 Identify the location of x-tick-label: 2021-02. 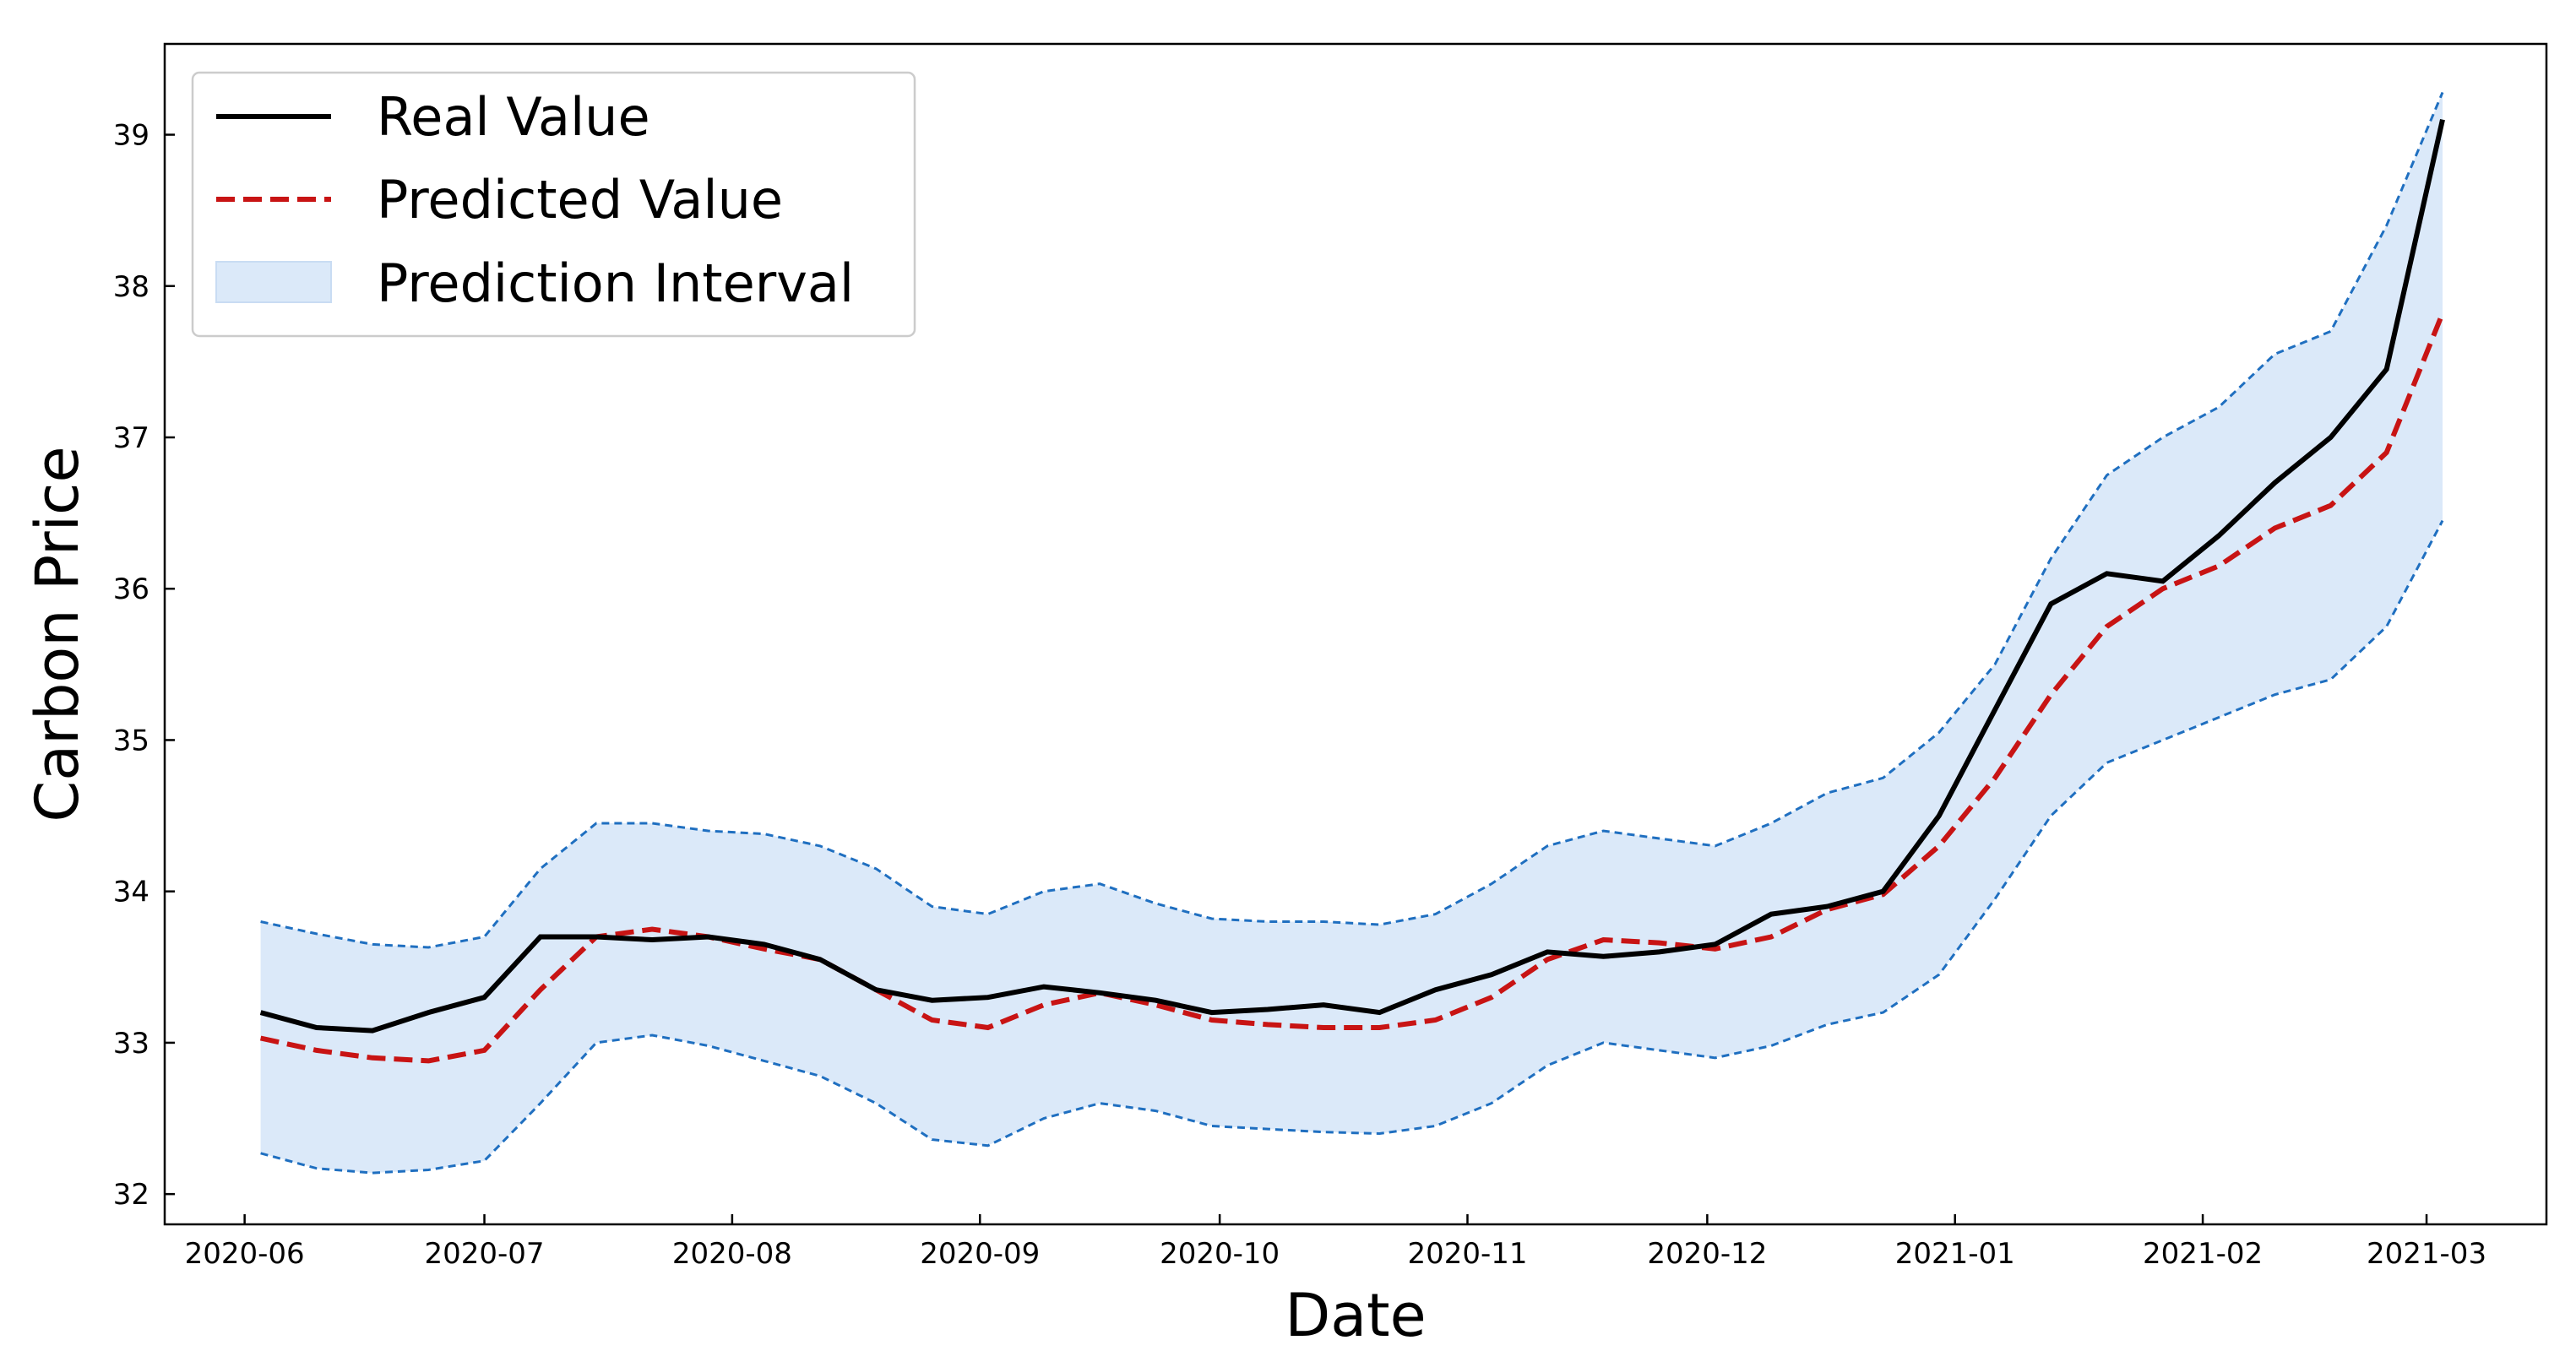
(2203, 1254).